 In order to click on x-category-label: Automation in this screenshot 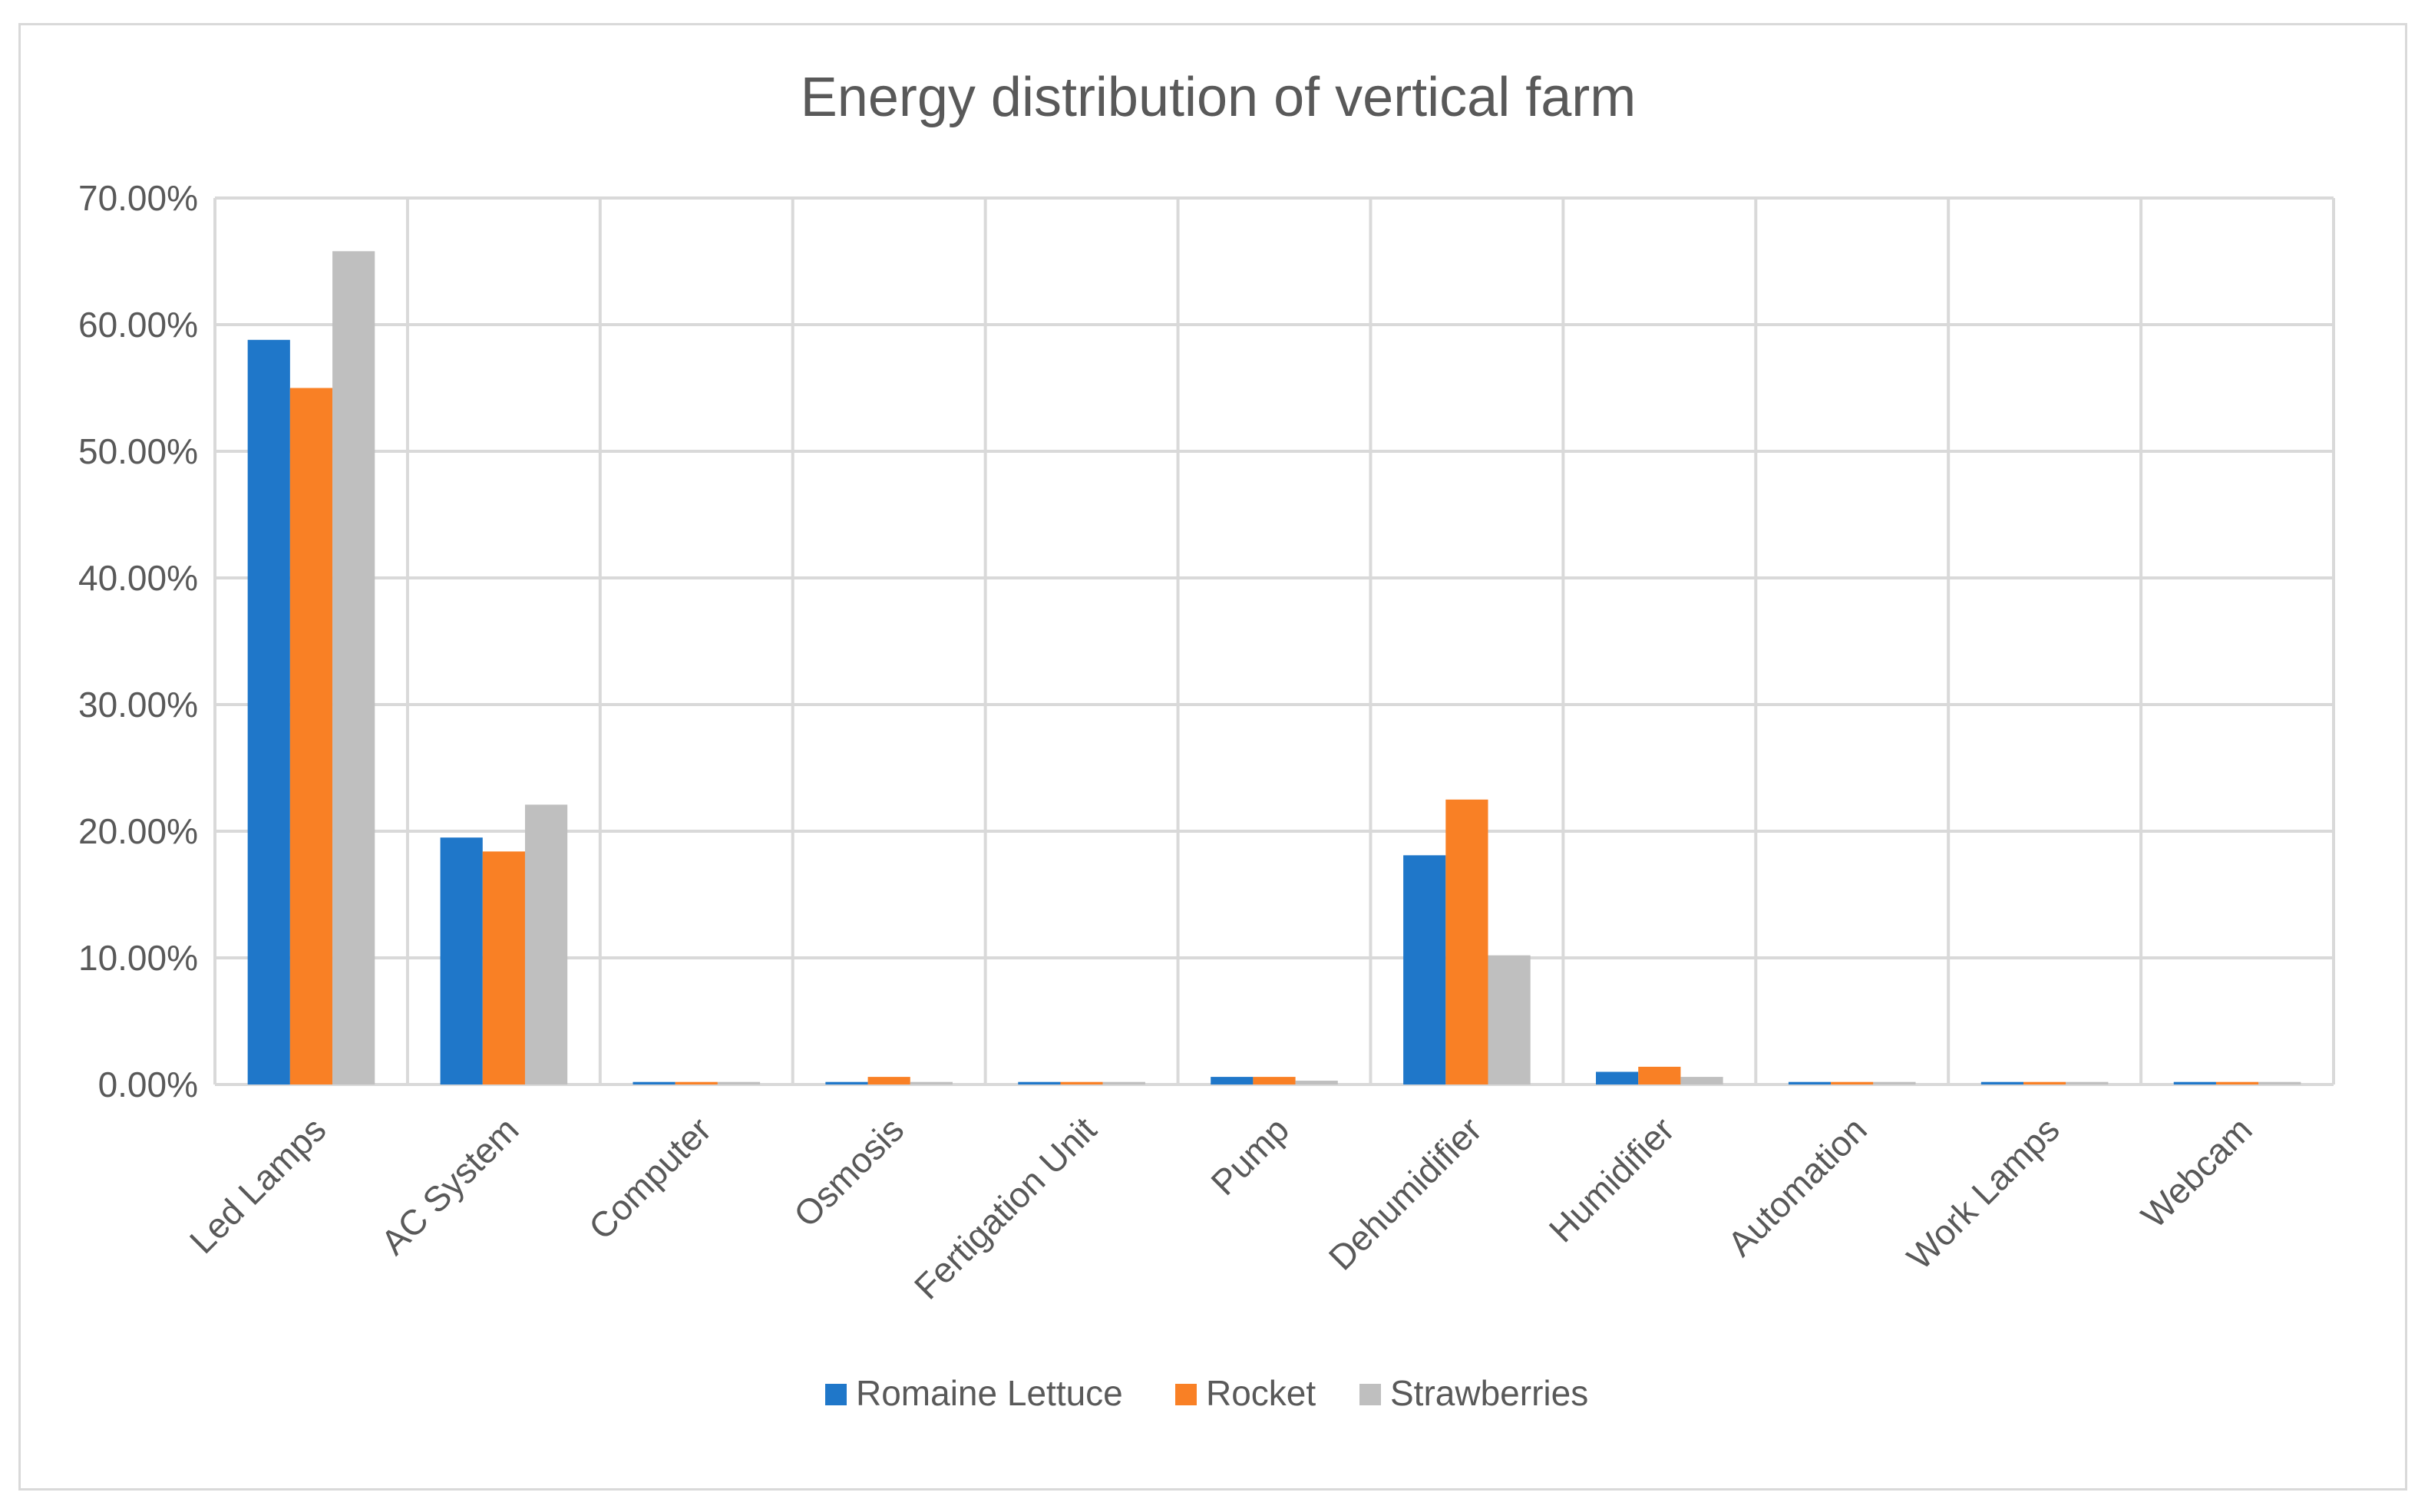, I will do `click(1797, 1186)`.